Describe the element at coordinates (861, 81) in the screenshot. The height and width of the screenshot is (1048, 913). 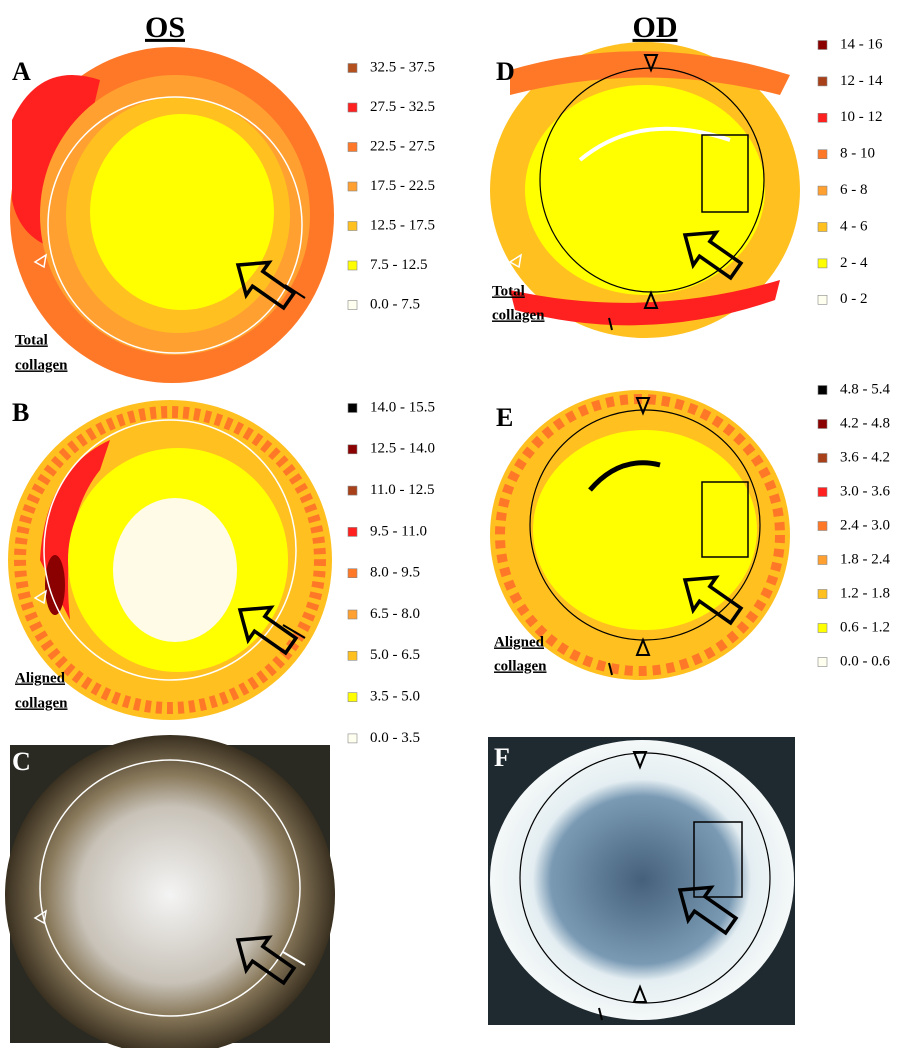
I see `legend-label: 12 - 14` at that location.